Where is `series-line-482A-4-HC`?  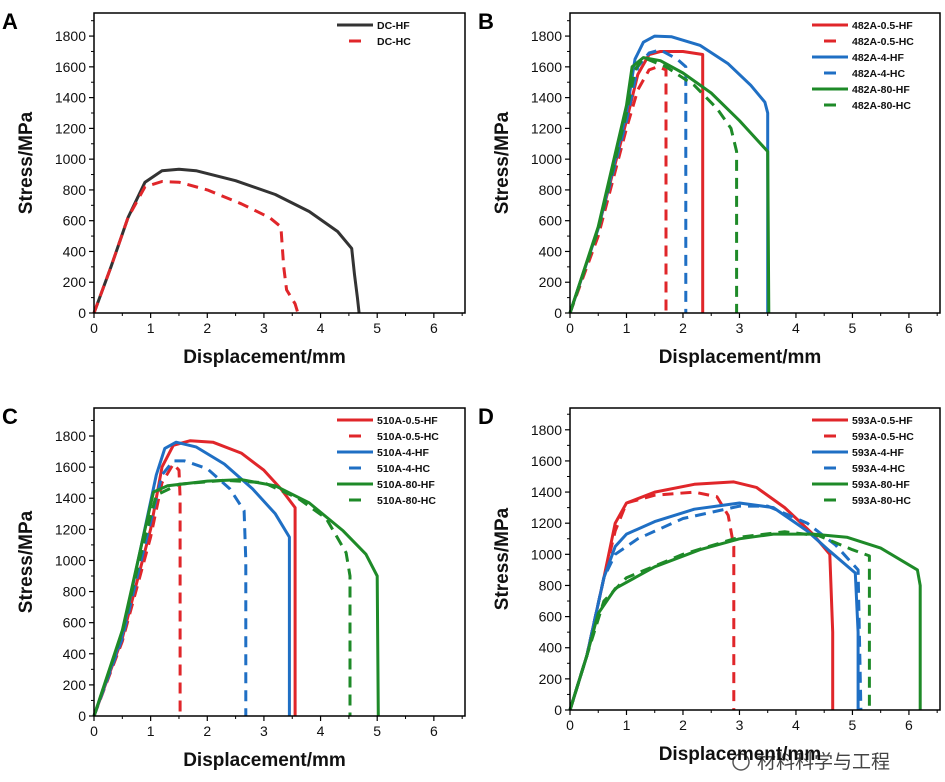 series-line-482A-4-HC is located at coordinates (628, 181).